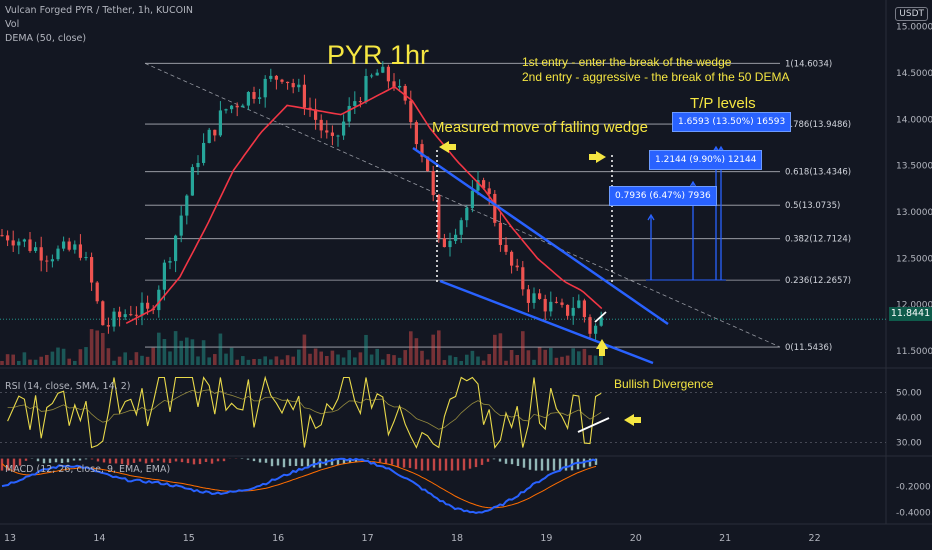 The height and width of the screenshot is (550, 932). Describe the element at coordinates (911, 14) in the screenshot. I see `currency-button: USDT` at that location.